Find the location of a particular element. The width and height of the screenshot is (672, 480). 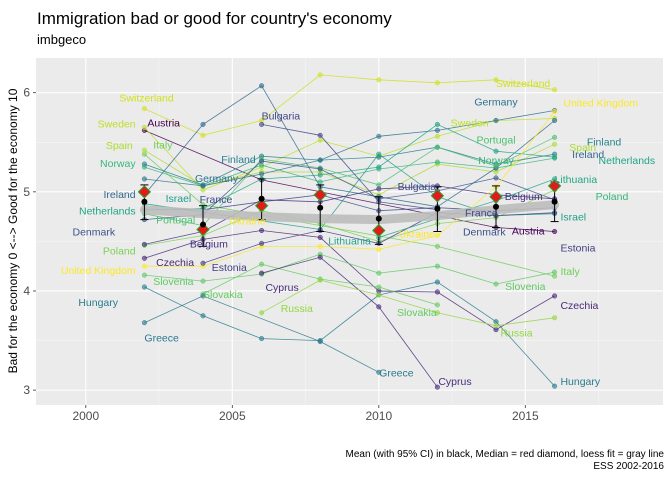

label-norway: Norway is located at coordinates (496, 161).